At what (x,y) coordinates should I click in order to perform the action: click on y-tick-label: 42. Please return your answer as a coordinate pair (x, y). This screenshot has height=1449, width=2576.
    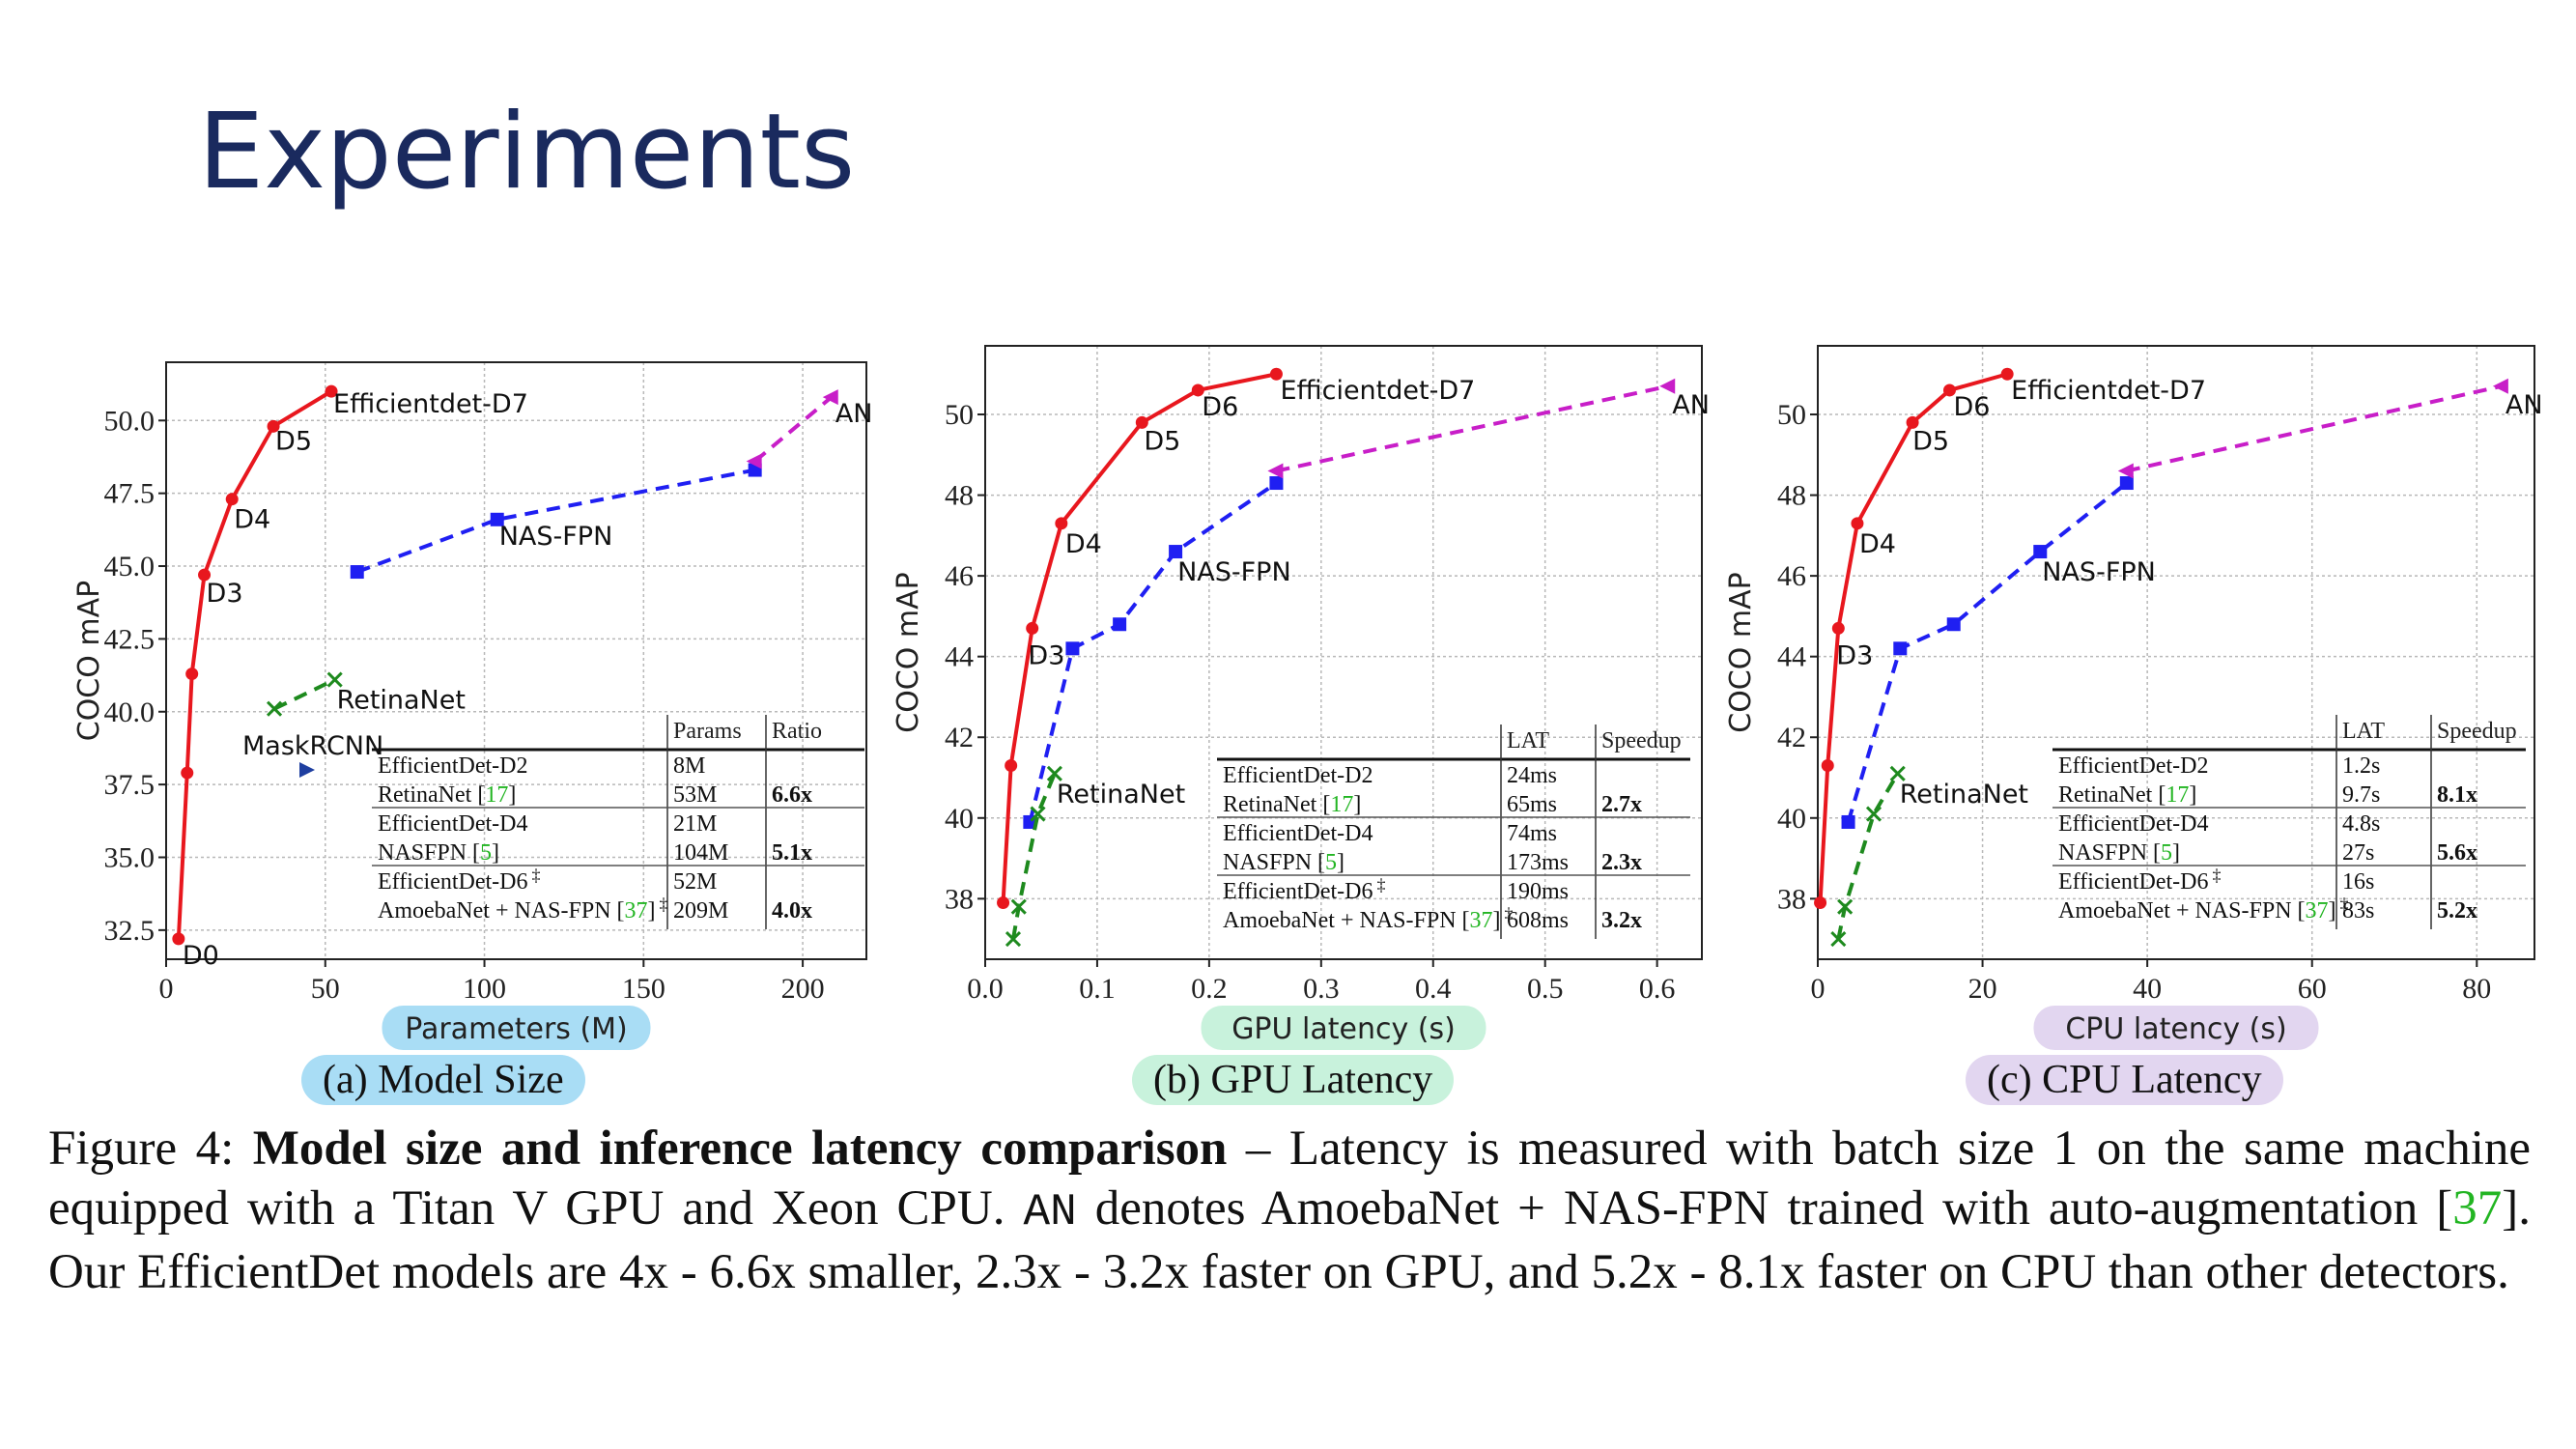
    Looking at the image, I should click on (1791, 737).